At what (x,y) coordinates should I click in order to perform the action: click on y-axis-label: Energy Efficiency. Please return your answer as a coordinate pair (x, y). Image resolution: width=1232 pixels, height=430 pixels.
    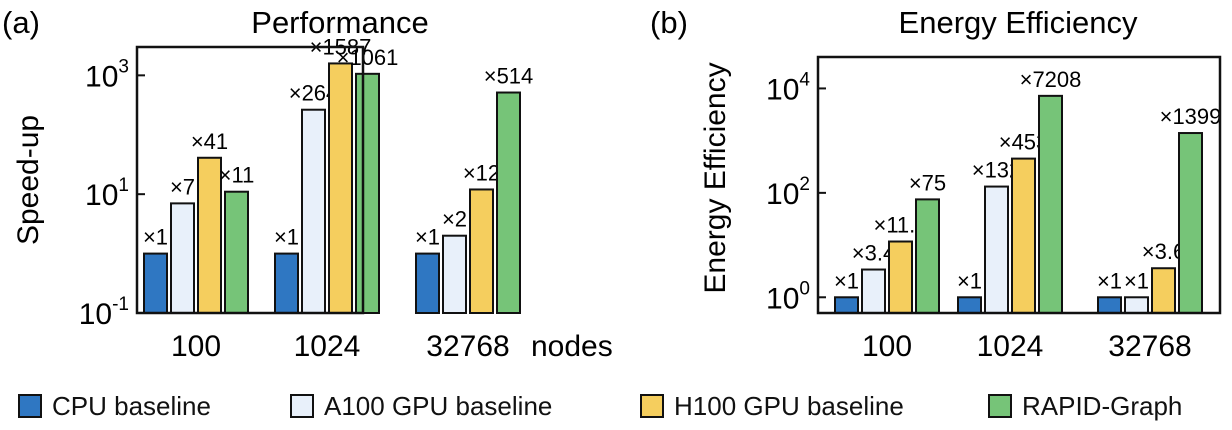
    Looking at the image, I should click on (715, 177).